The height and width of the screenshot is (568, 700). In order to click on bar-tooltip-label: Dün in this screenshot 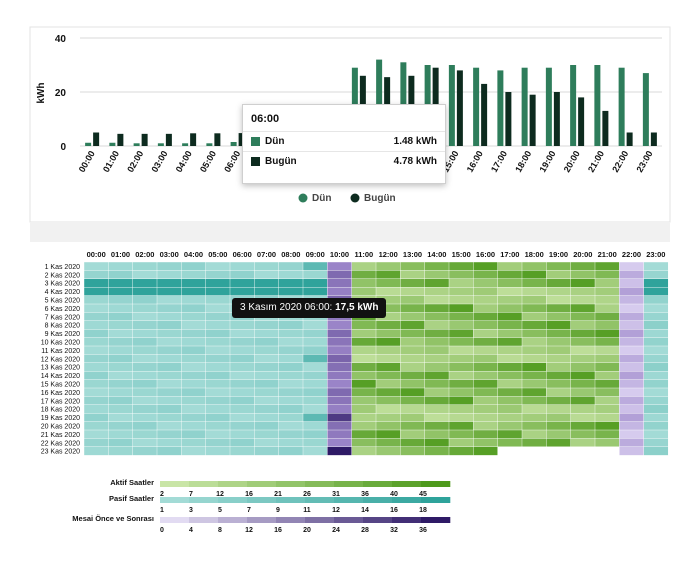, I will do `click(275, 141)`.